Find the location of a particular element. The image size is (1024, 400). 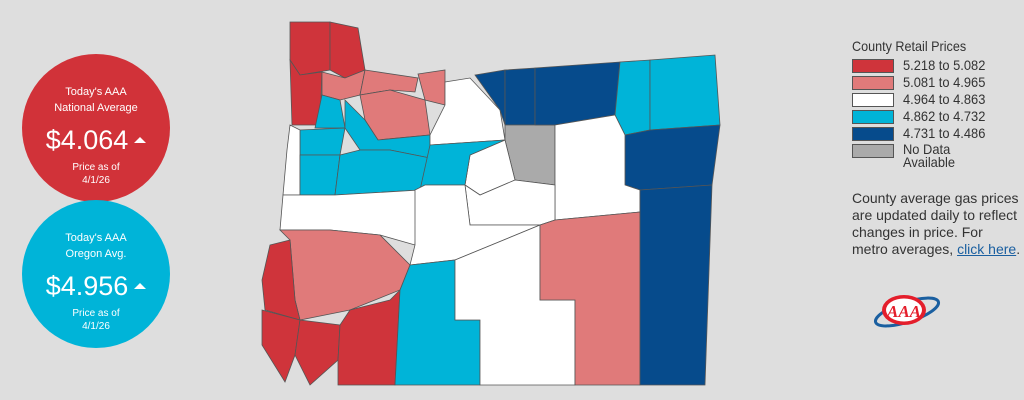

legend-item: 4.862 to 4.732 is located at coordinates (922, 117).